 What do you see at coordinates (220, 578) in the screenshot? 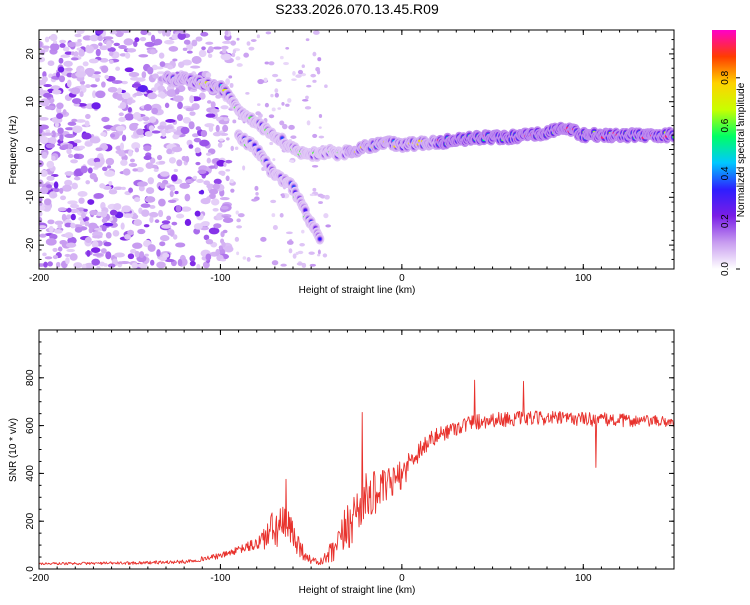
I see `snr-x-tick-label: -100` at bounding box center [220, 578].